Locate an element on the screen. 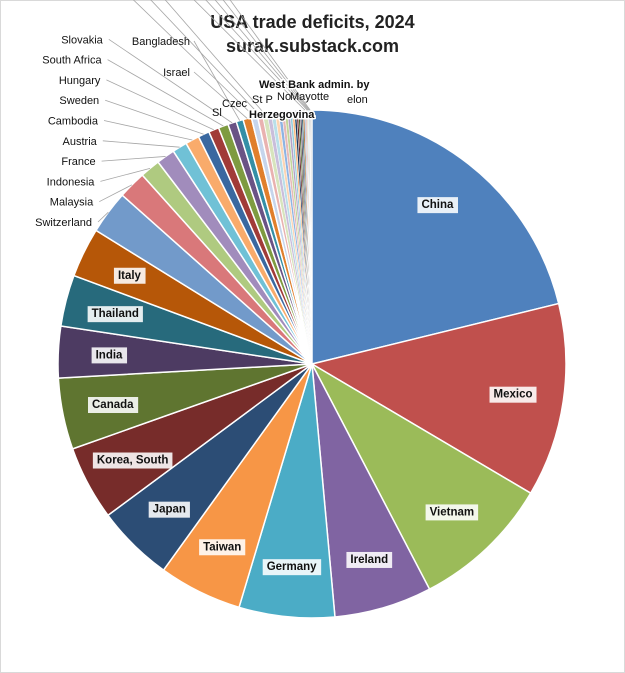 The height and width of the screenshot is (673, 625). svg-text: Vietnam is located at coordinates (452, 512).